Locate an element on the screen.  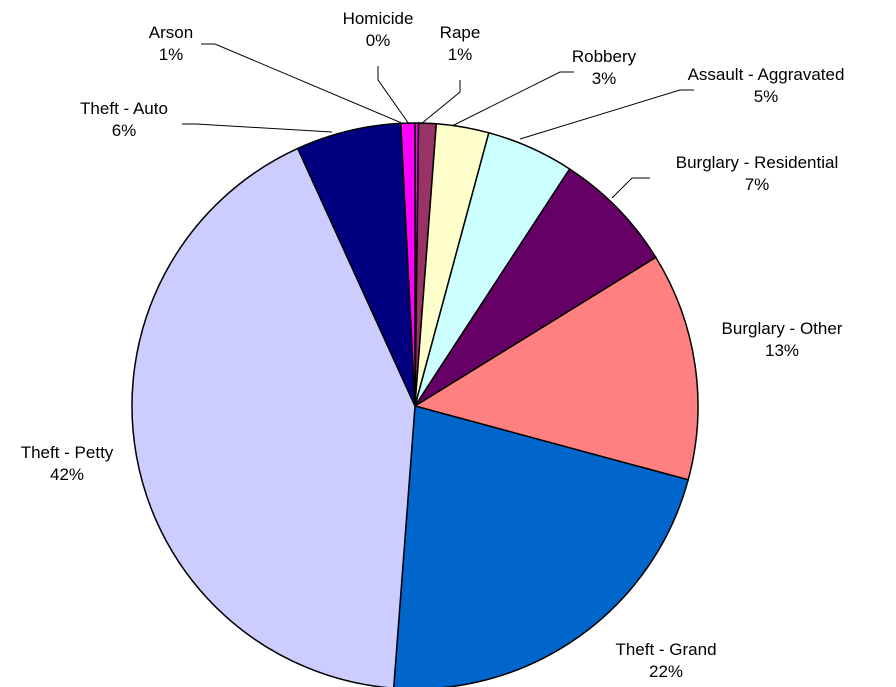
leader-lines is located at coordinates (438, 121).